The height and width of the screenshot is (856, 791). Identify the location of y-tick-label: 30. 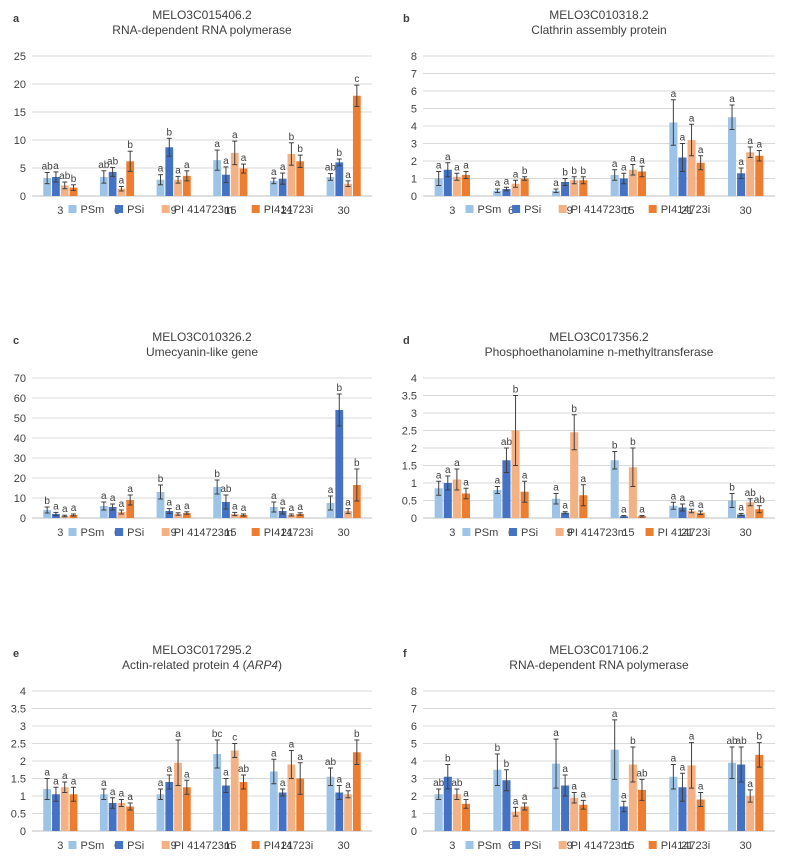
(20, 459).